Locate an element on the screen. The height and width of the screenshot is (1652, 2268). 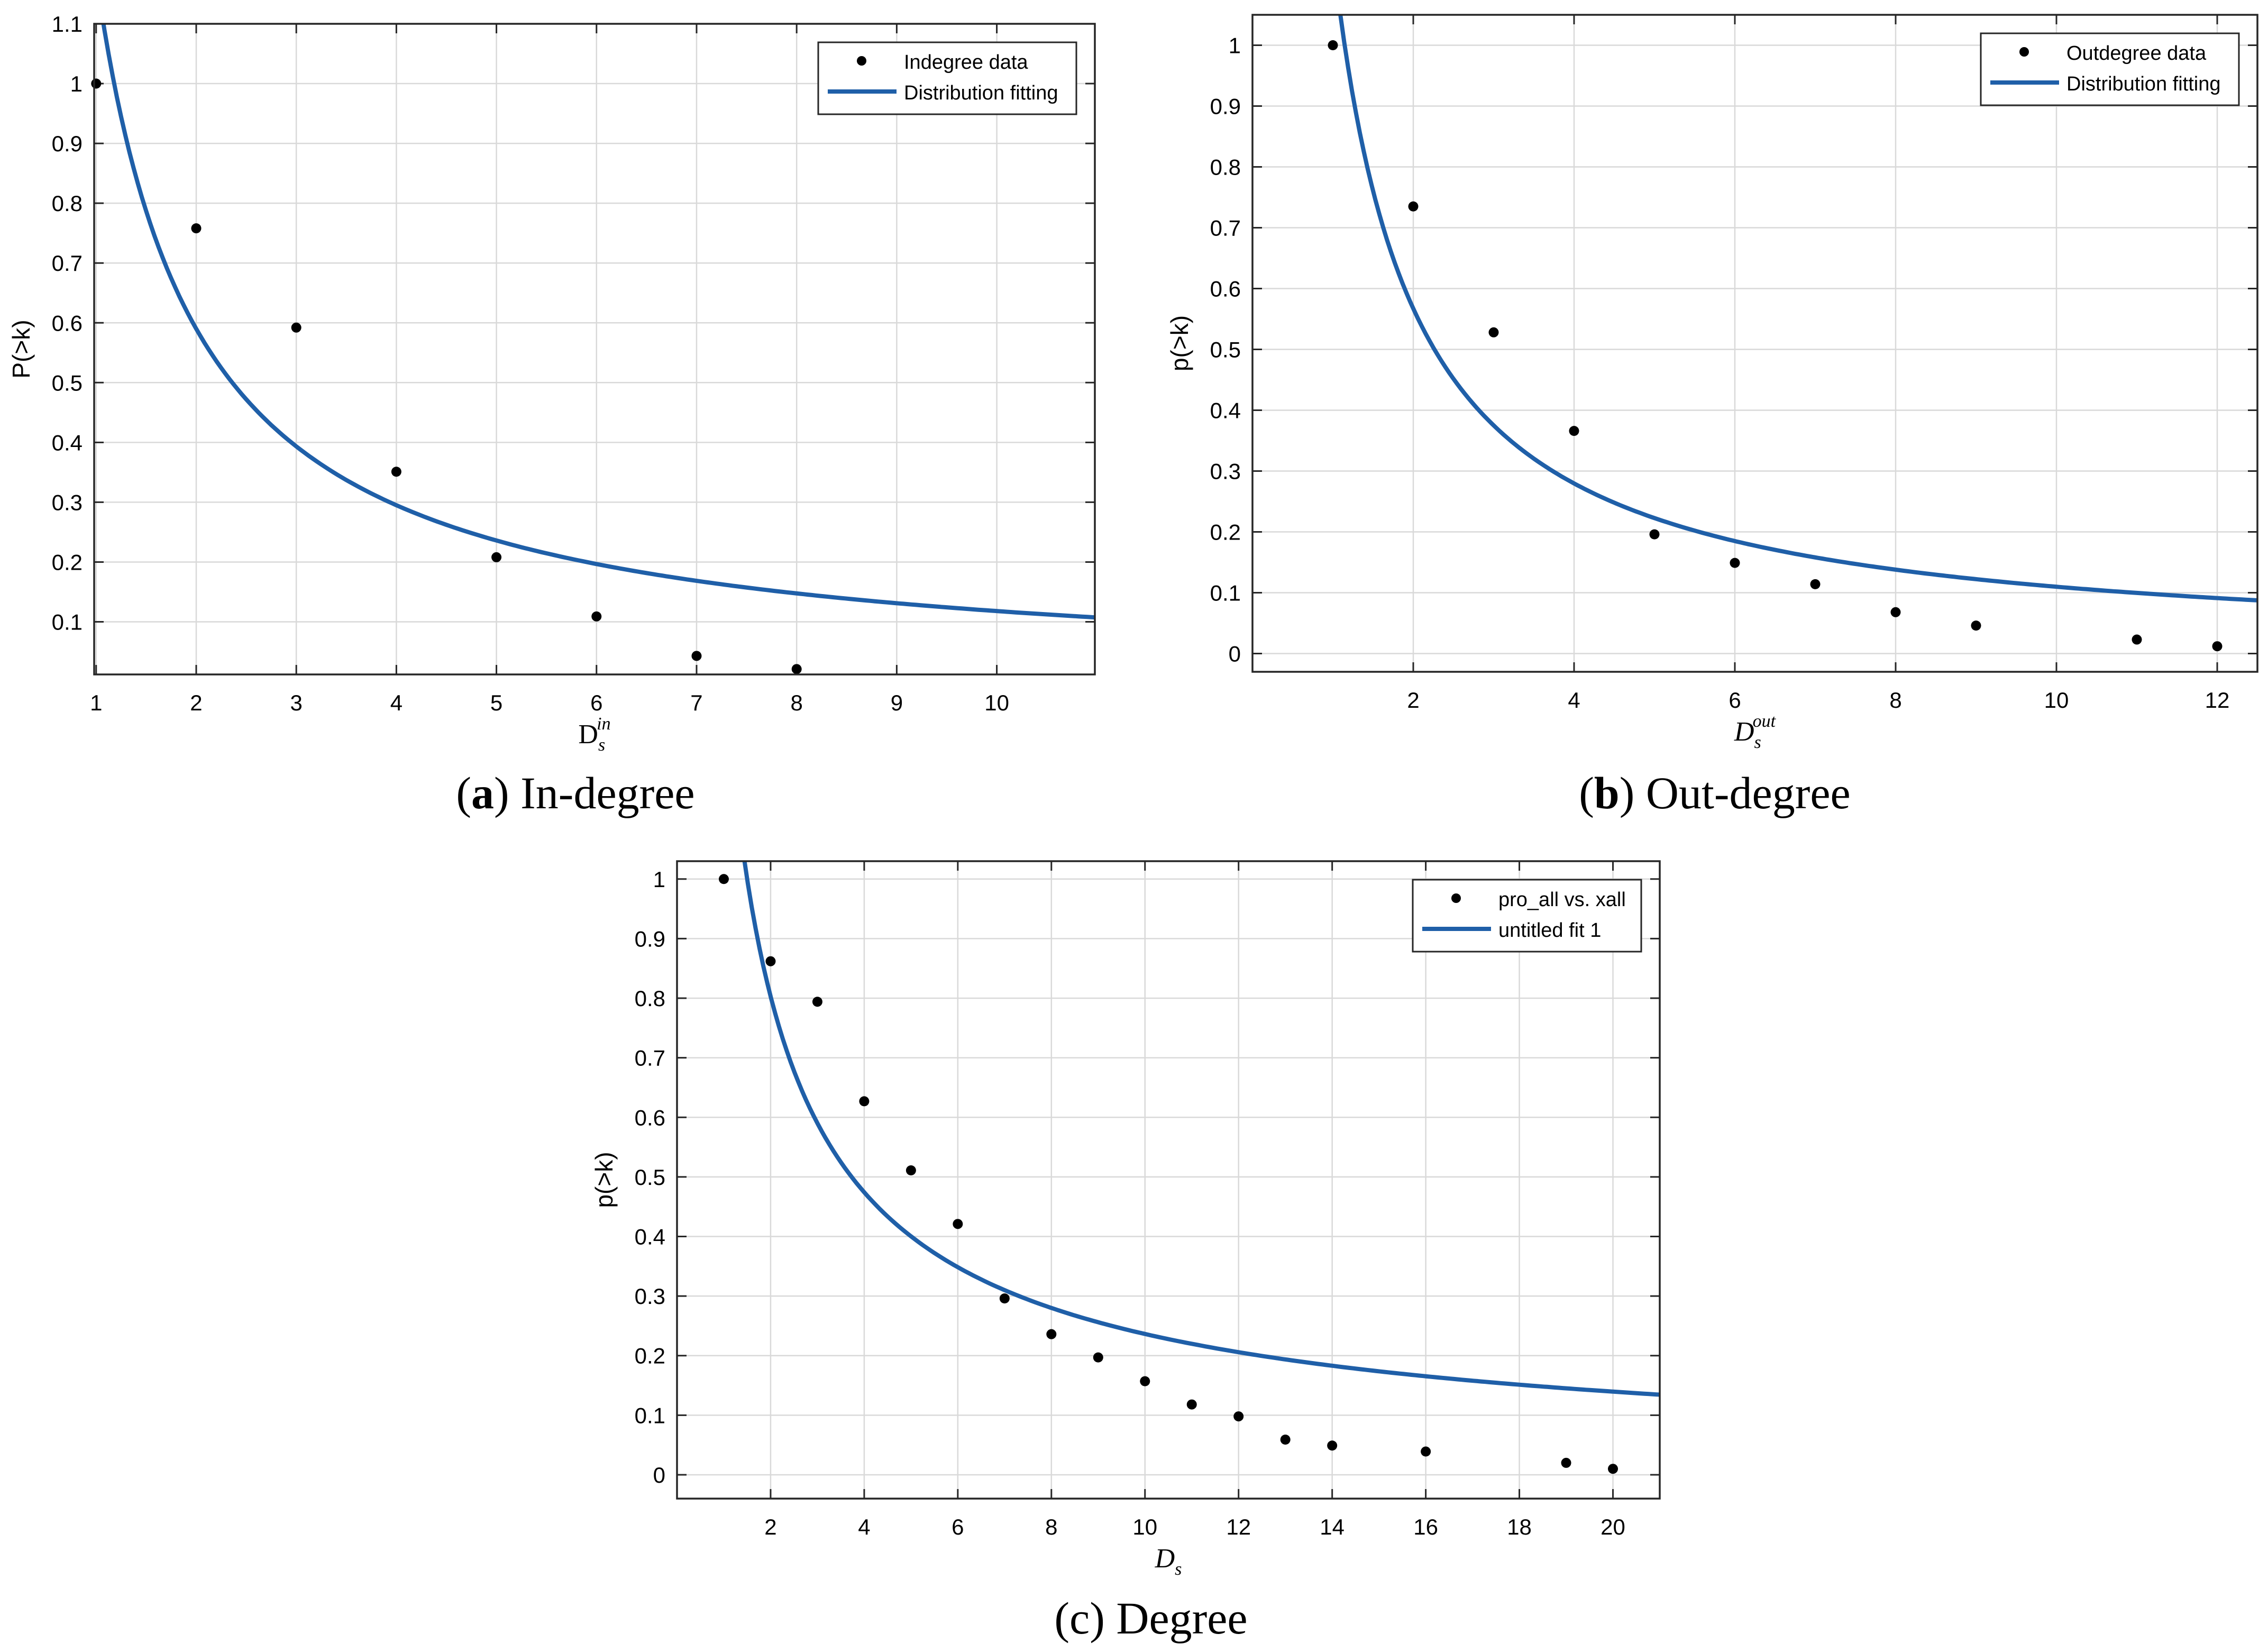
x-axis-label: Ds out is located at coordinates (1755, 731).